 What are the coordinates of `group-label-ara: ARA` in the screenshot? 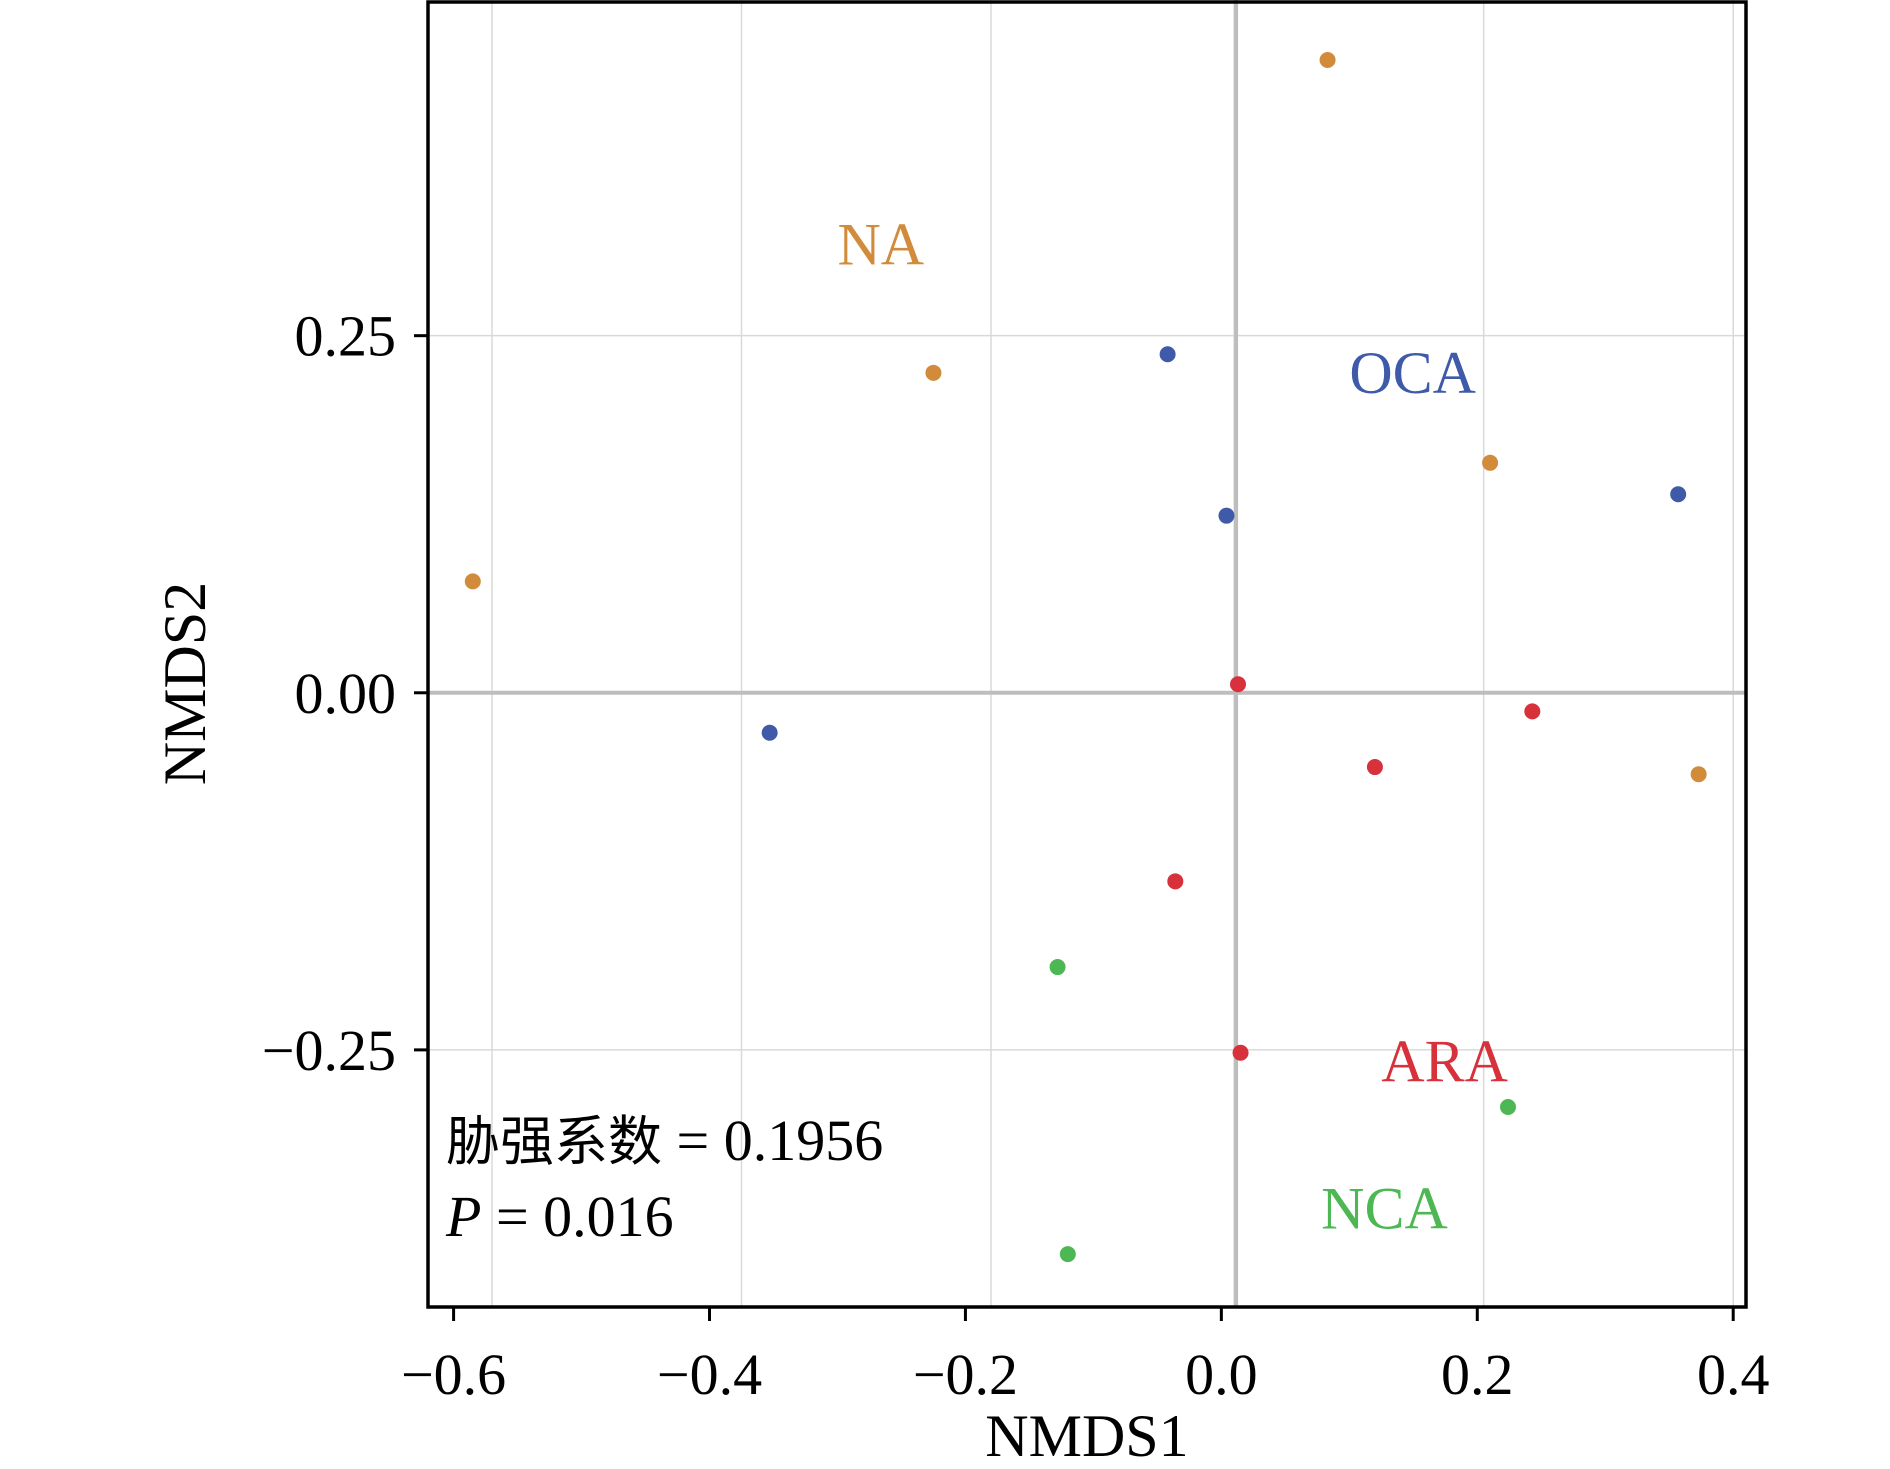 It's located at (1444, 1061).